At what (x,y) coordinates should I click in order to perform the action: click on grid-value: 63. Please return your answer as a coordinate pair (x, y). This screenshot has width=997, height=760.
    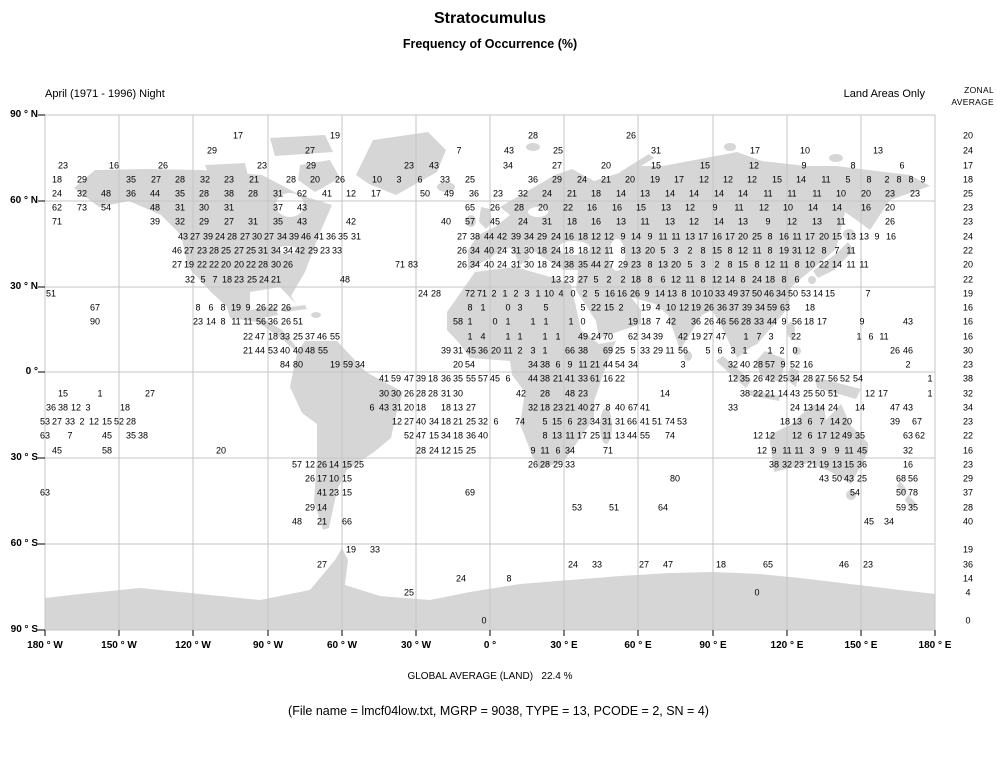
    Looking at the image, I should click on (908, 435).